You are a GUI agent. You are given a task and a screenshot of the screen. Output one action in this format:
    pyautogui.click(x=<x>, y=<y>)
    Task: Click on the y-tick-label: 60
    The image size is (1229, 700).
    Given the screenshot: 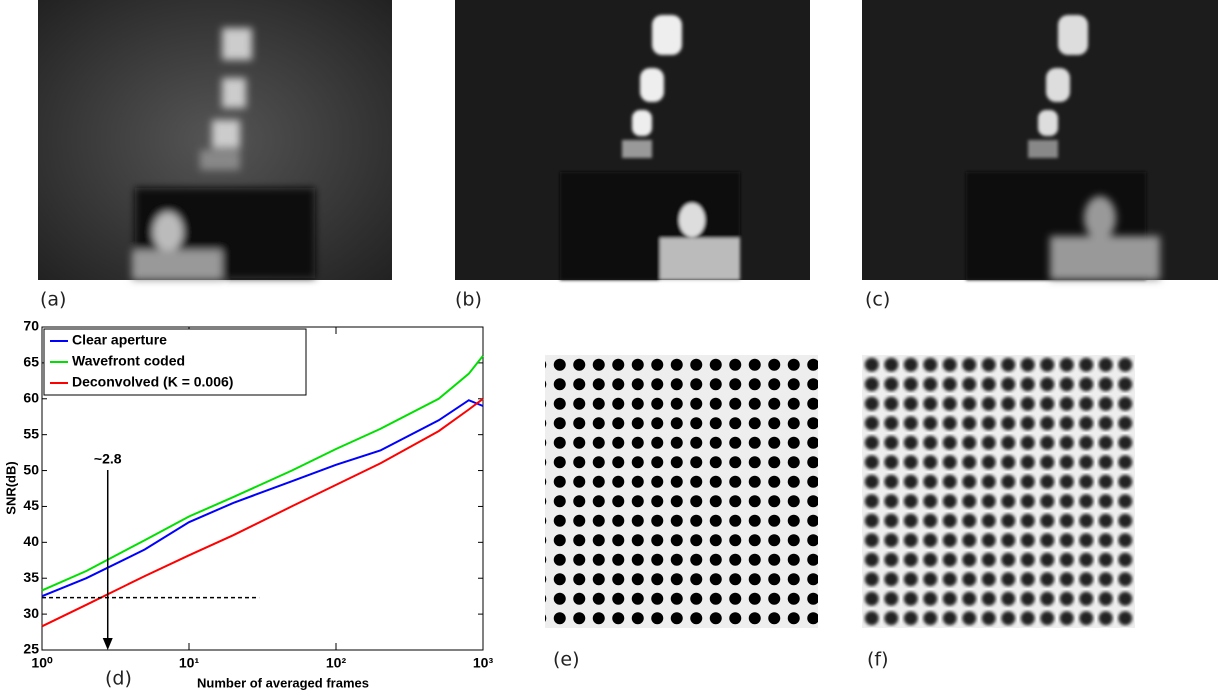 What is the action you would take?
    pyautogui.click(x=31, y=397)
    